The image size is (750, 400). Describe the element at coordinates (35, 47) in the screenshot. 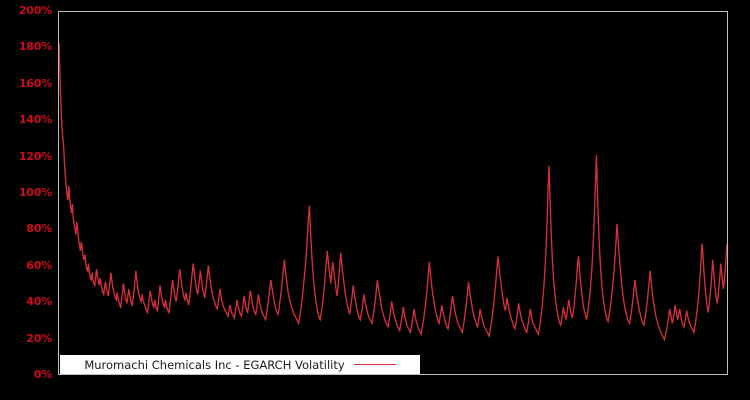

I see `y-tick-label: 180%` at that location.